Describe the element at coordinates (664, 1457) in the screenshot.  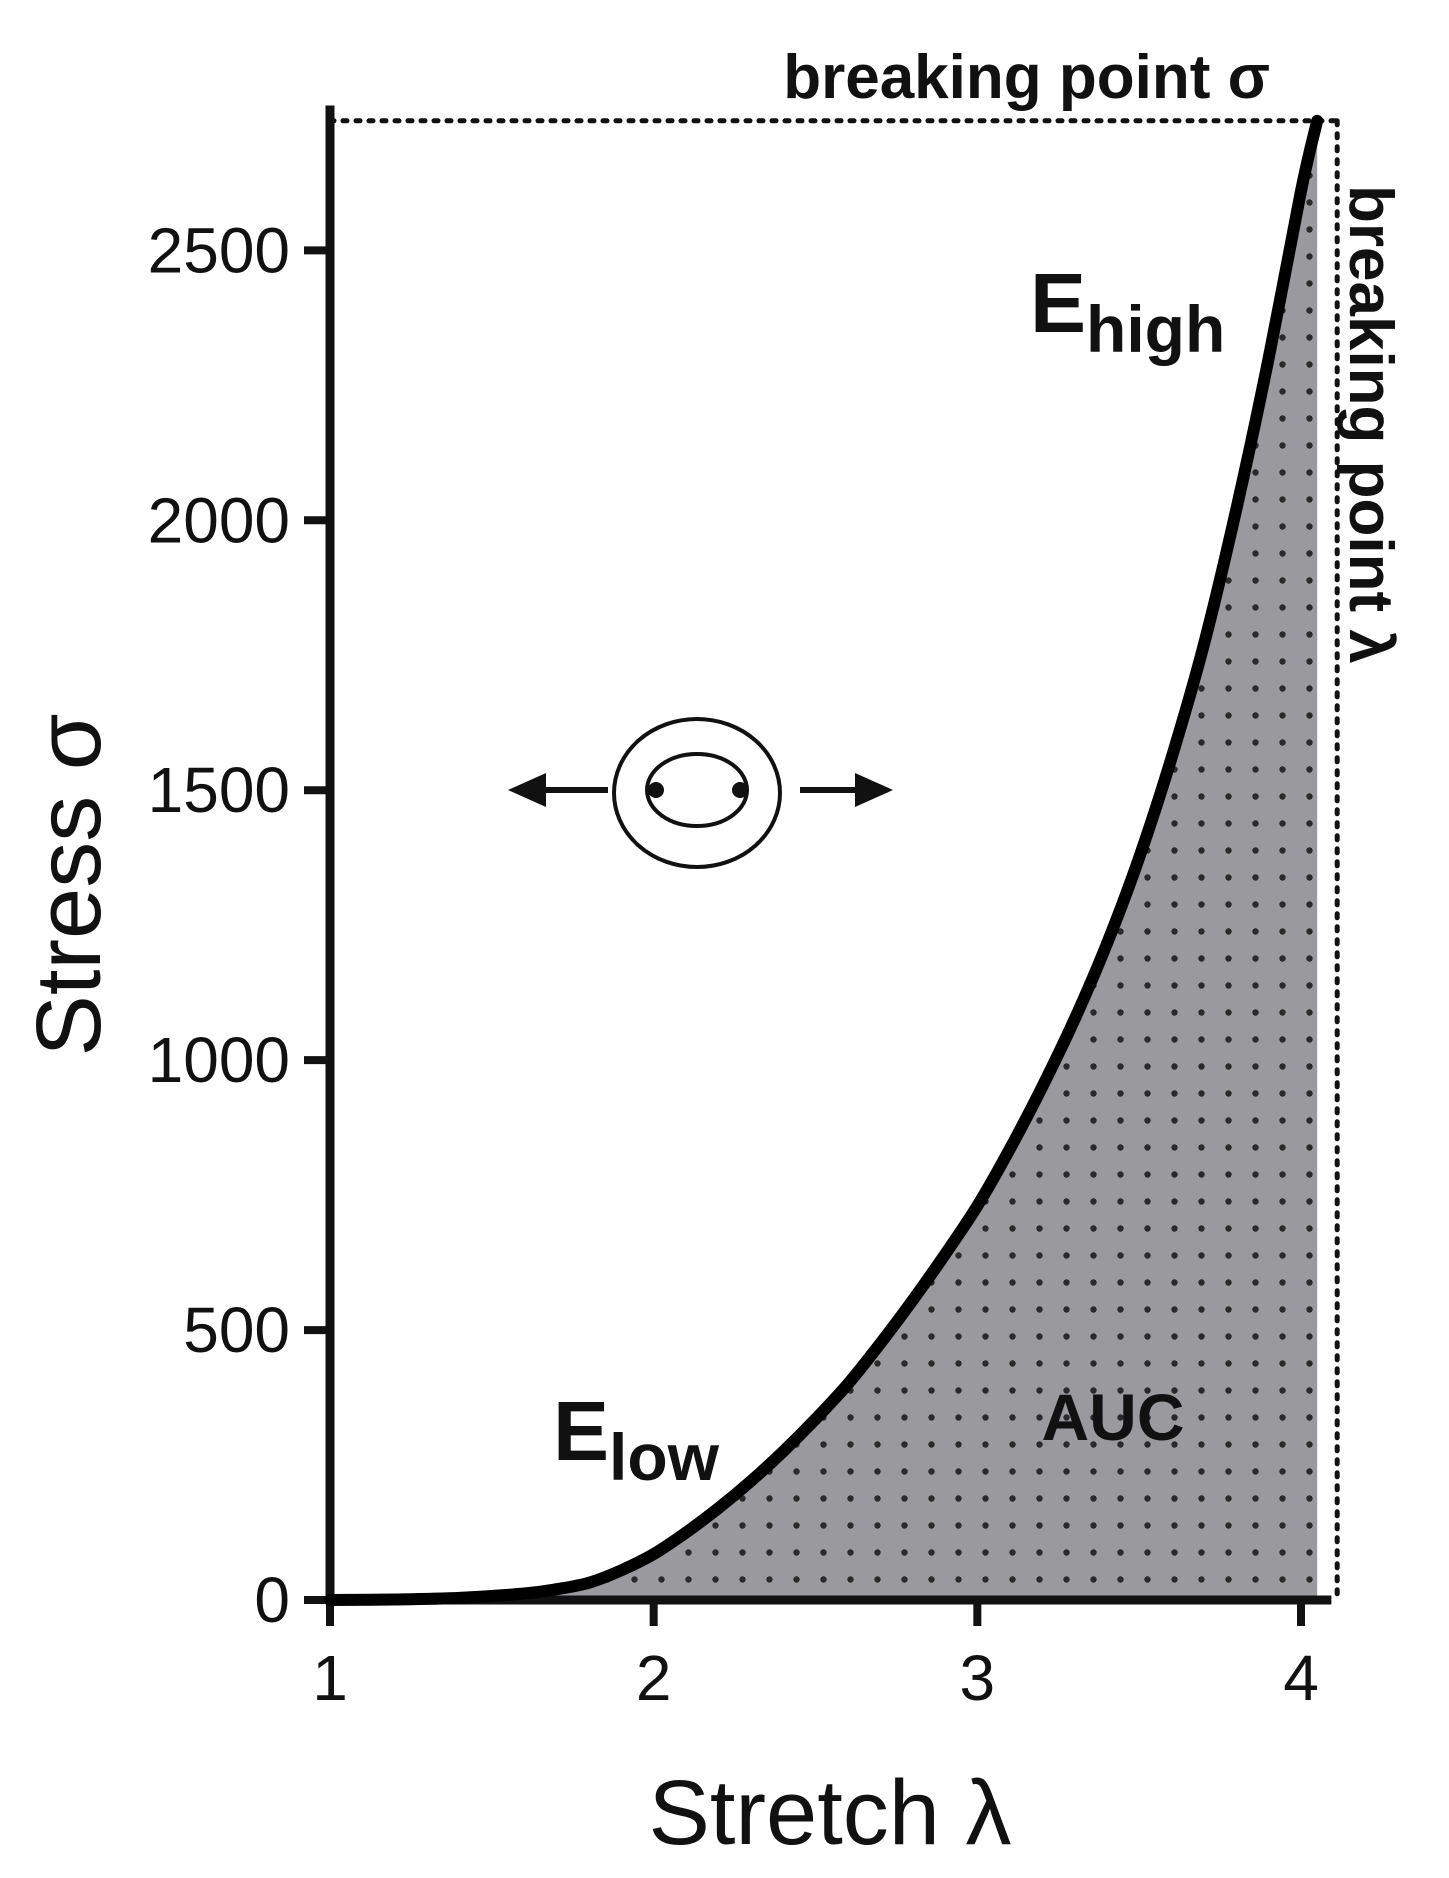
I see `e-low-subscript: low` at that location.